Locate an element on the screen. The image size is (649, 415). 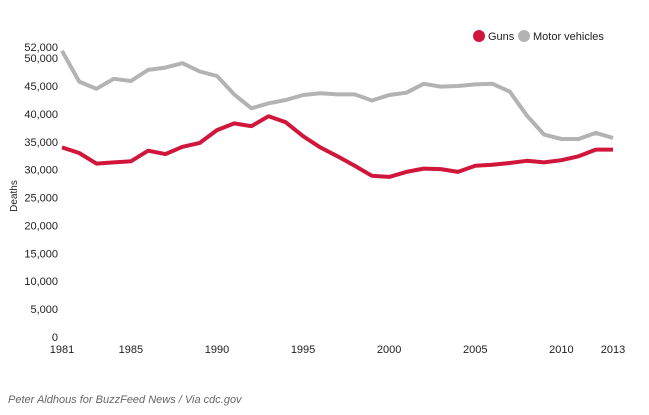
x-tick-label: 2010 is located at coordinates (561, 350).